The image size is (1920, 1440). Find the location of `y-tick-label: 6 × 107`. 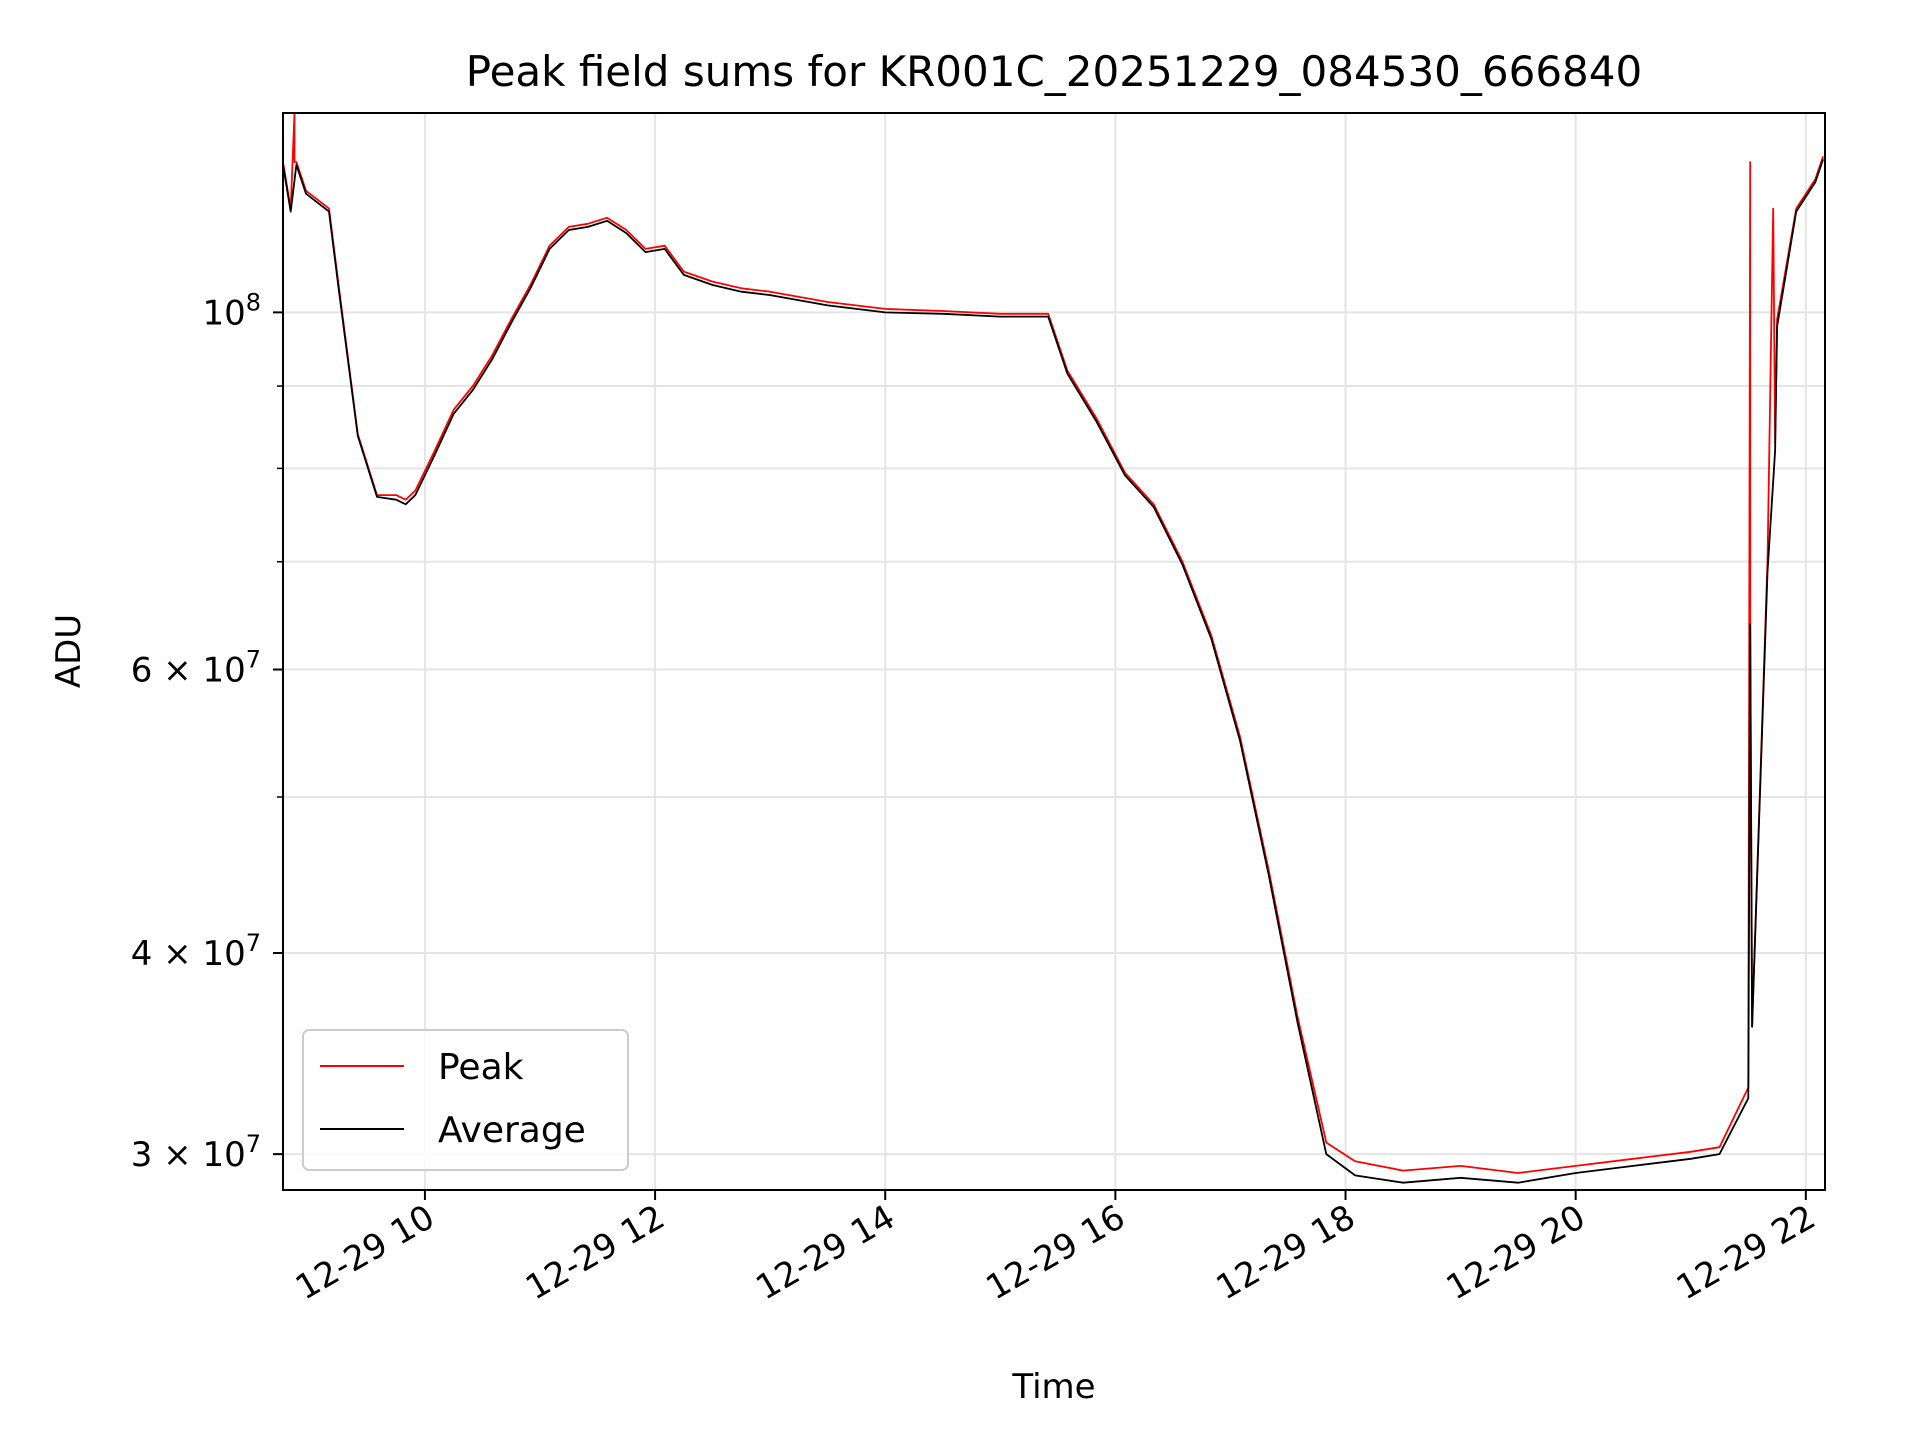

y-tick-label: 6 × 107 is located at coordinates (196, 668).